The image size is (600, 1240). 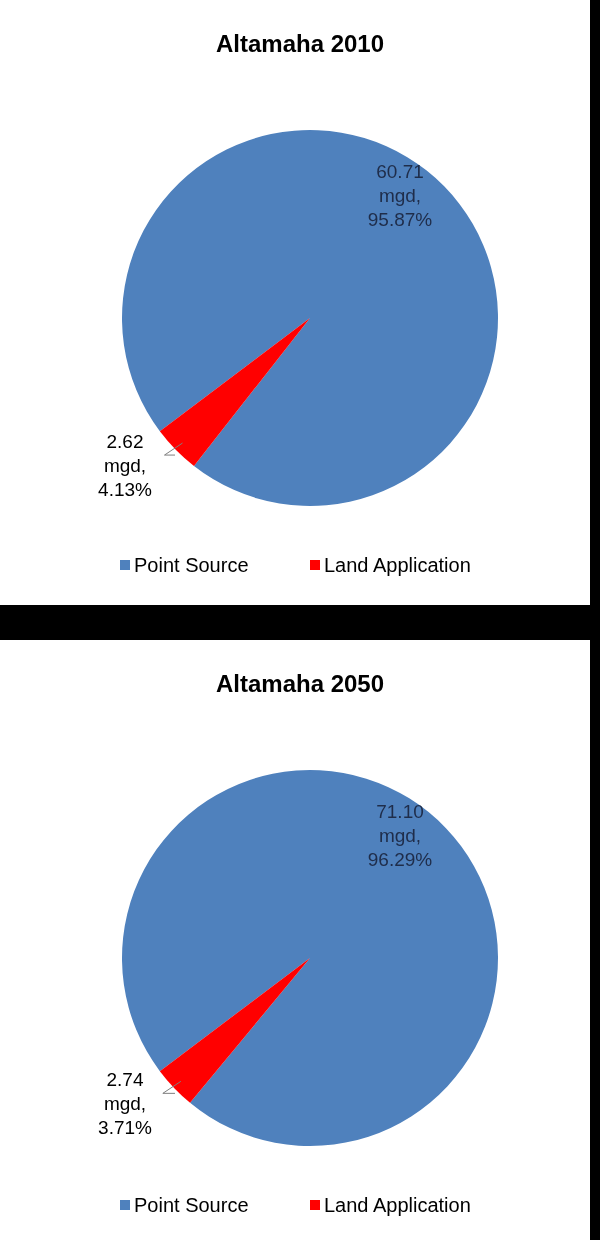 What do you see at coordinates (400, 195) in the screenshot?
I see `data-label: 60.71 mgd, 95.87%` at bounding box center [400, 195].